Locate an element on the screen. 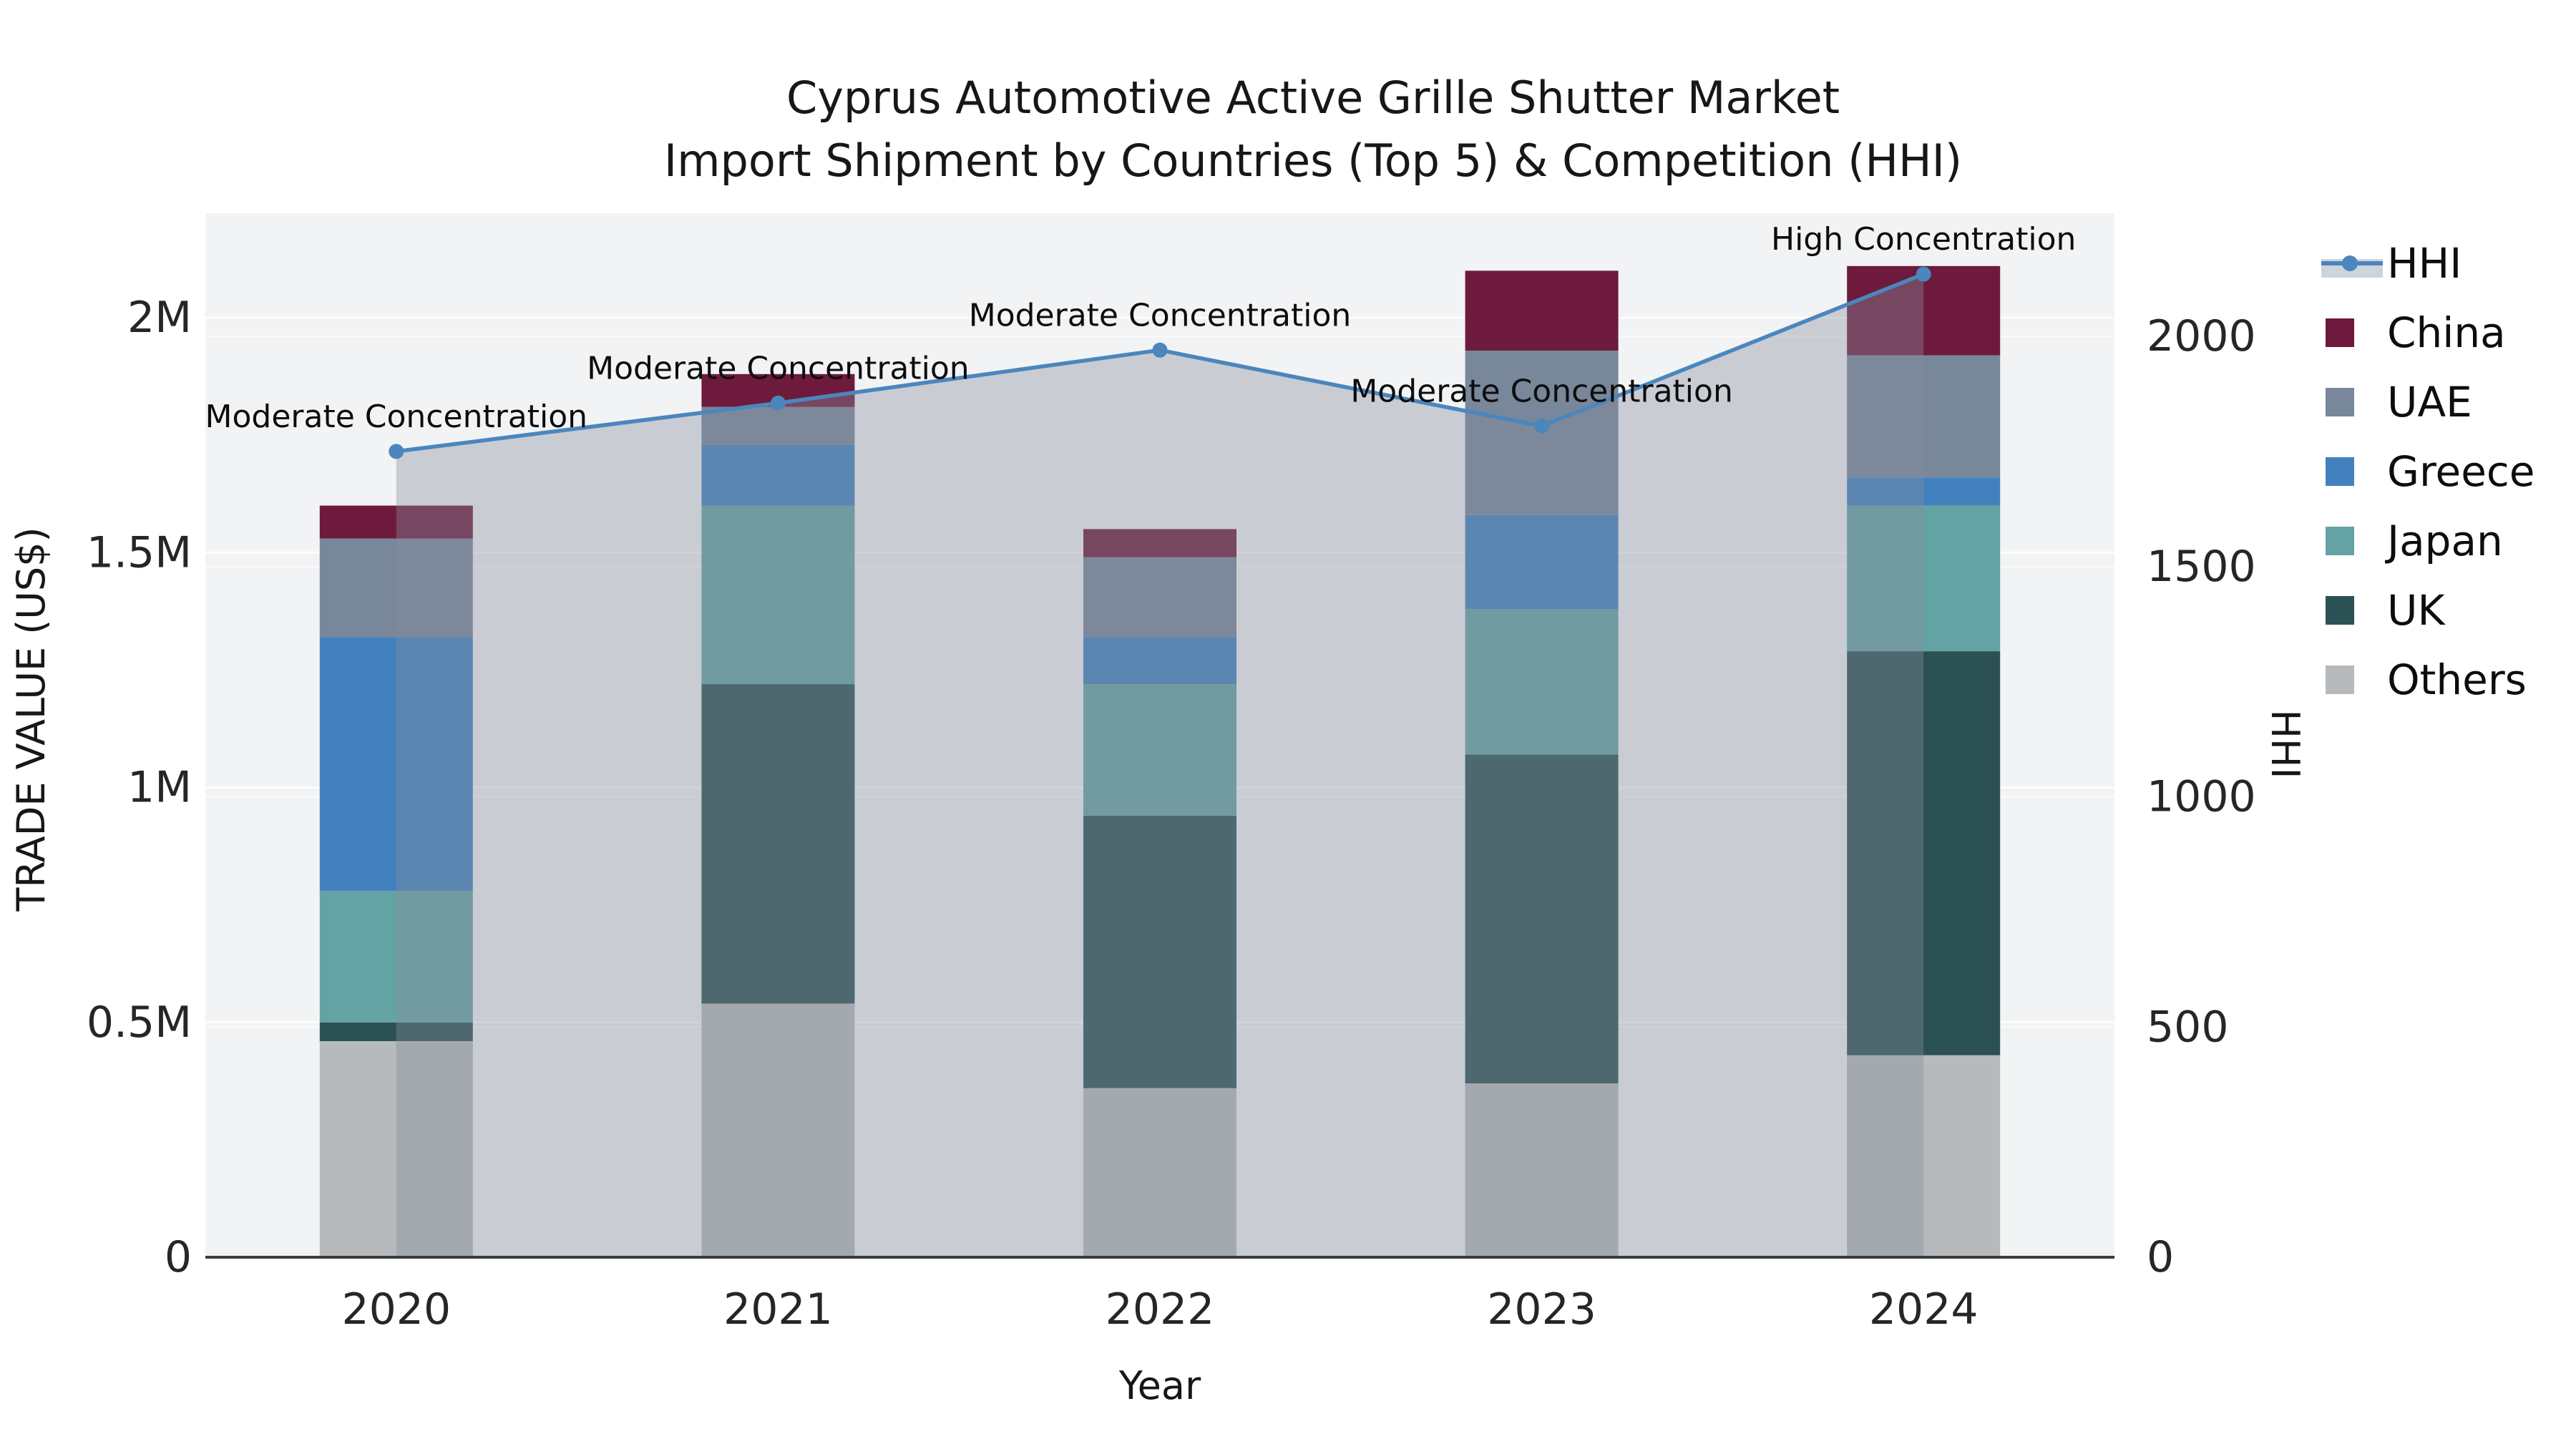  bar-segment-greece-2024 is located at coordinates (1924, 491).